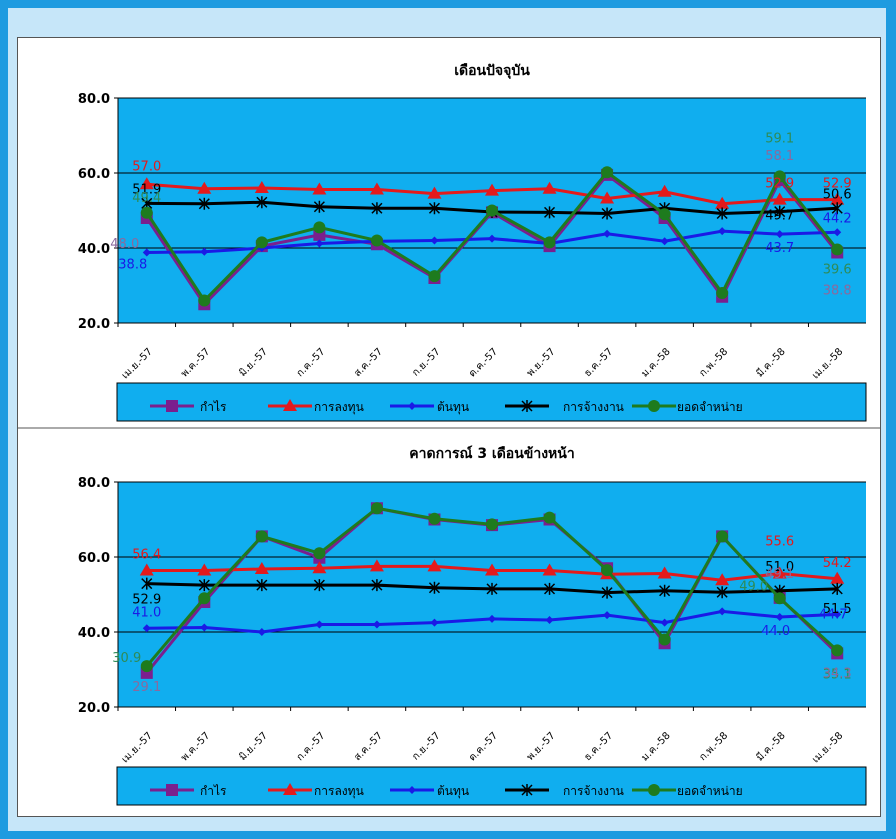  Describe the element at coordinates (593, 791) in the screenshot. I see `legend-label: การจ้างงาน` at that location.